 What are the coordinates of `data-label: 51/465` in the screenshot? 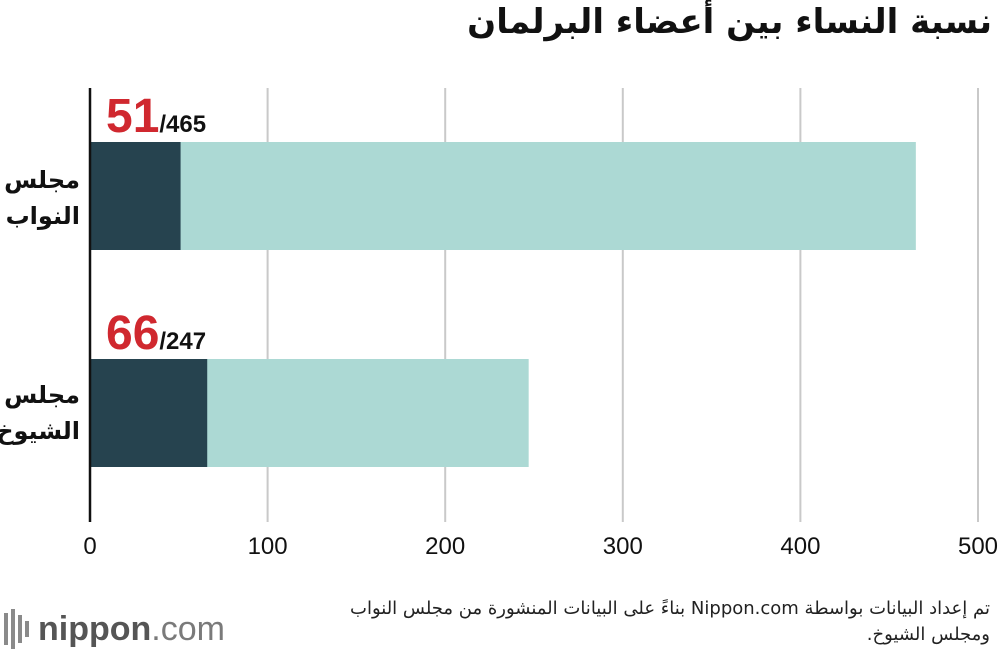 It's located at (156, 116).